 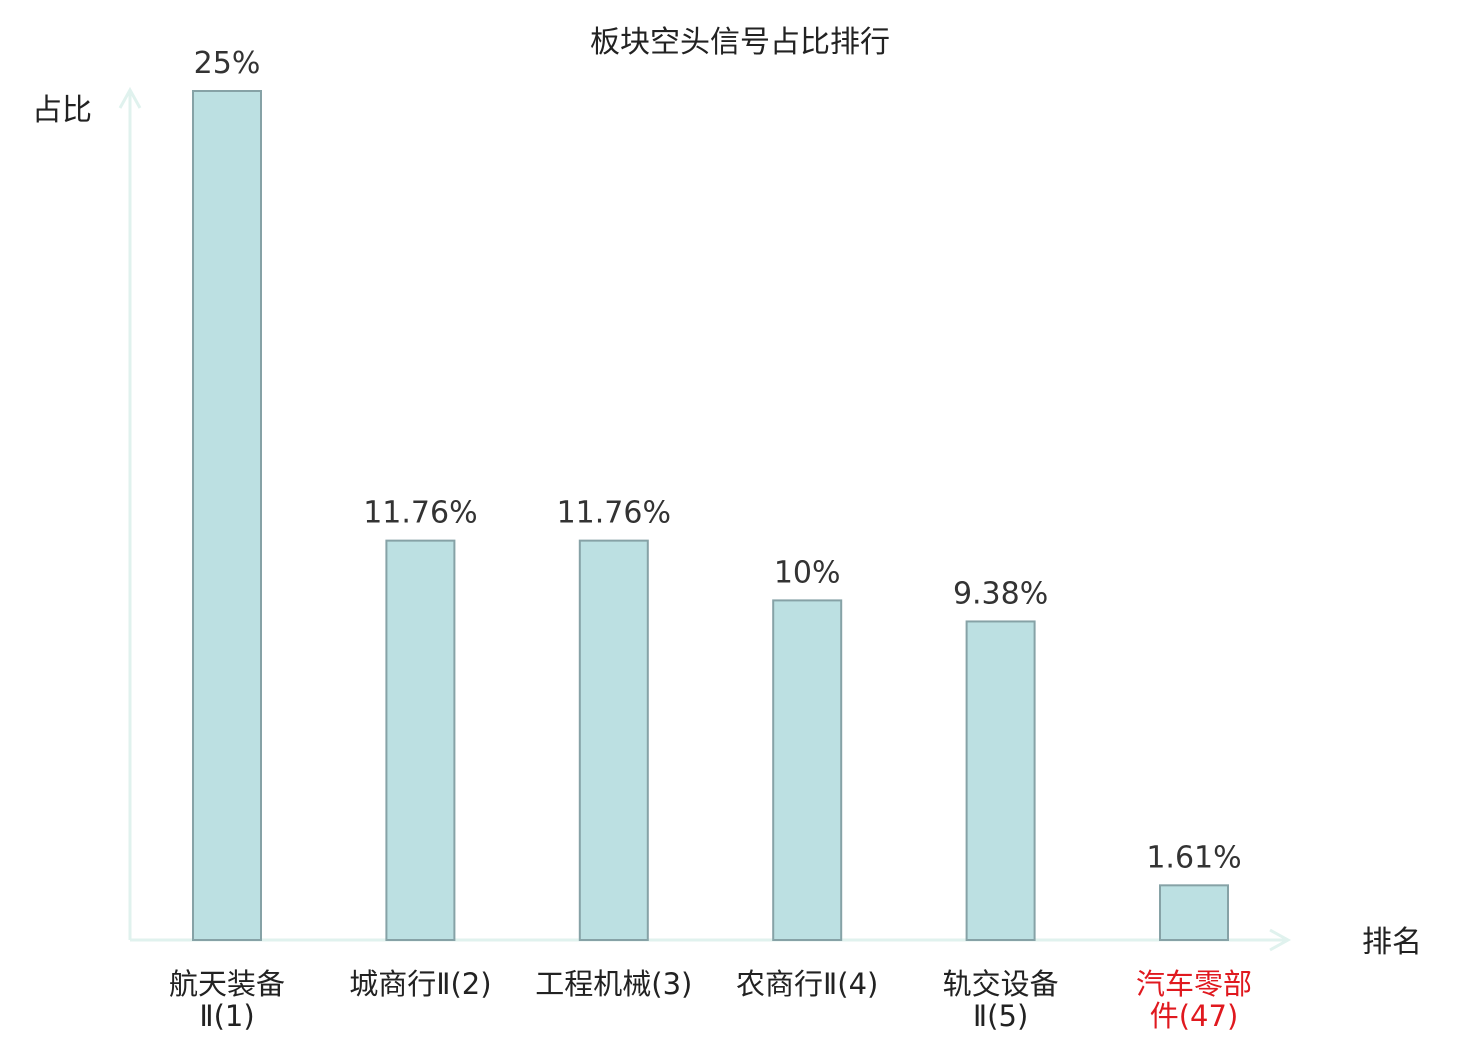 What do you see at coordinates (226, 1016) in the screenshot?
I see `category-label-line: Ⅱ(1)` at bounding box center [226, 1016].